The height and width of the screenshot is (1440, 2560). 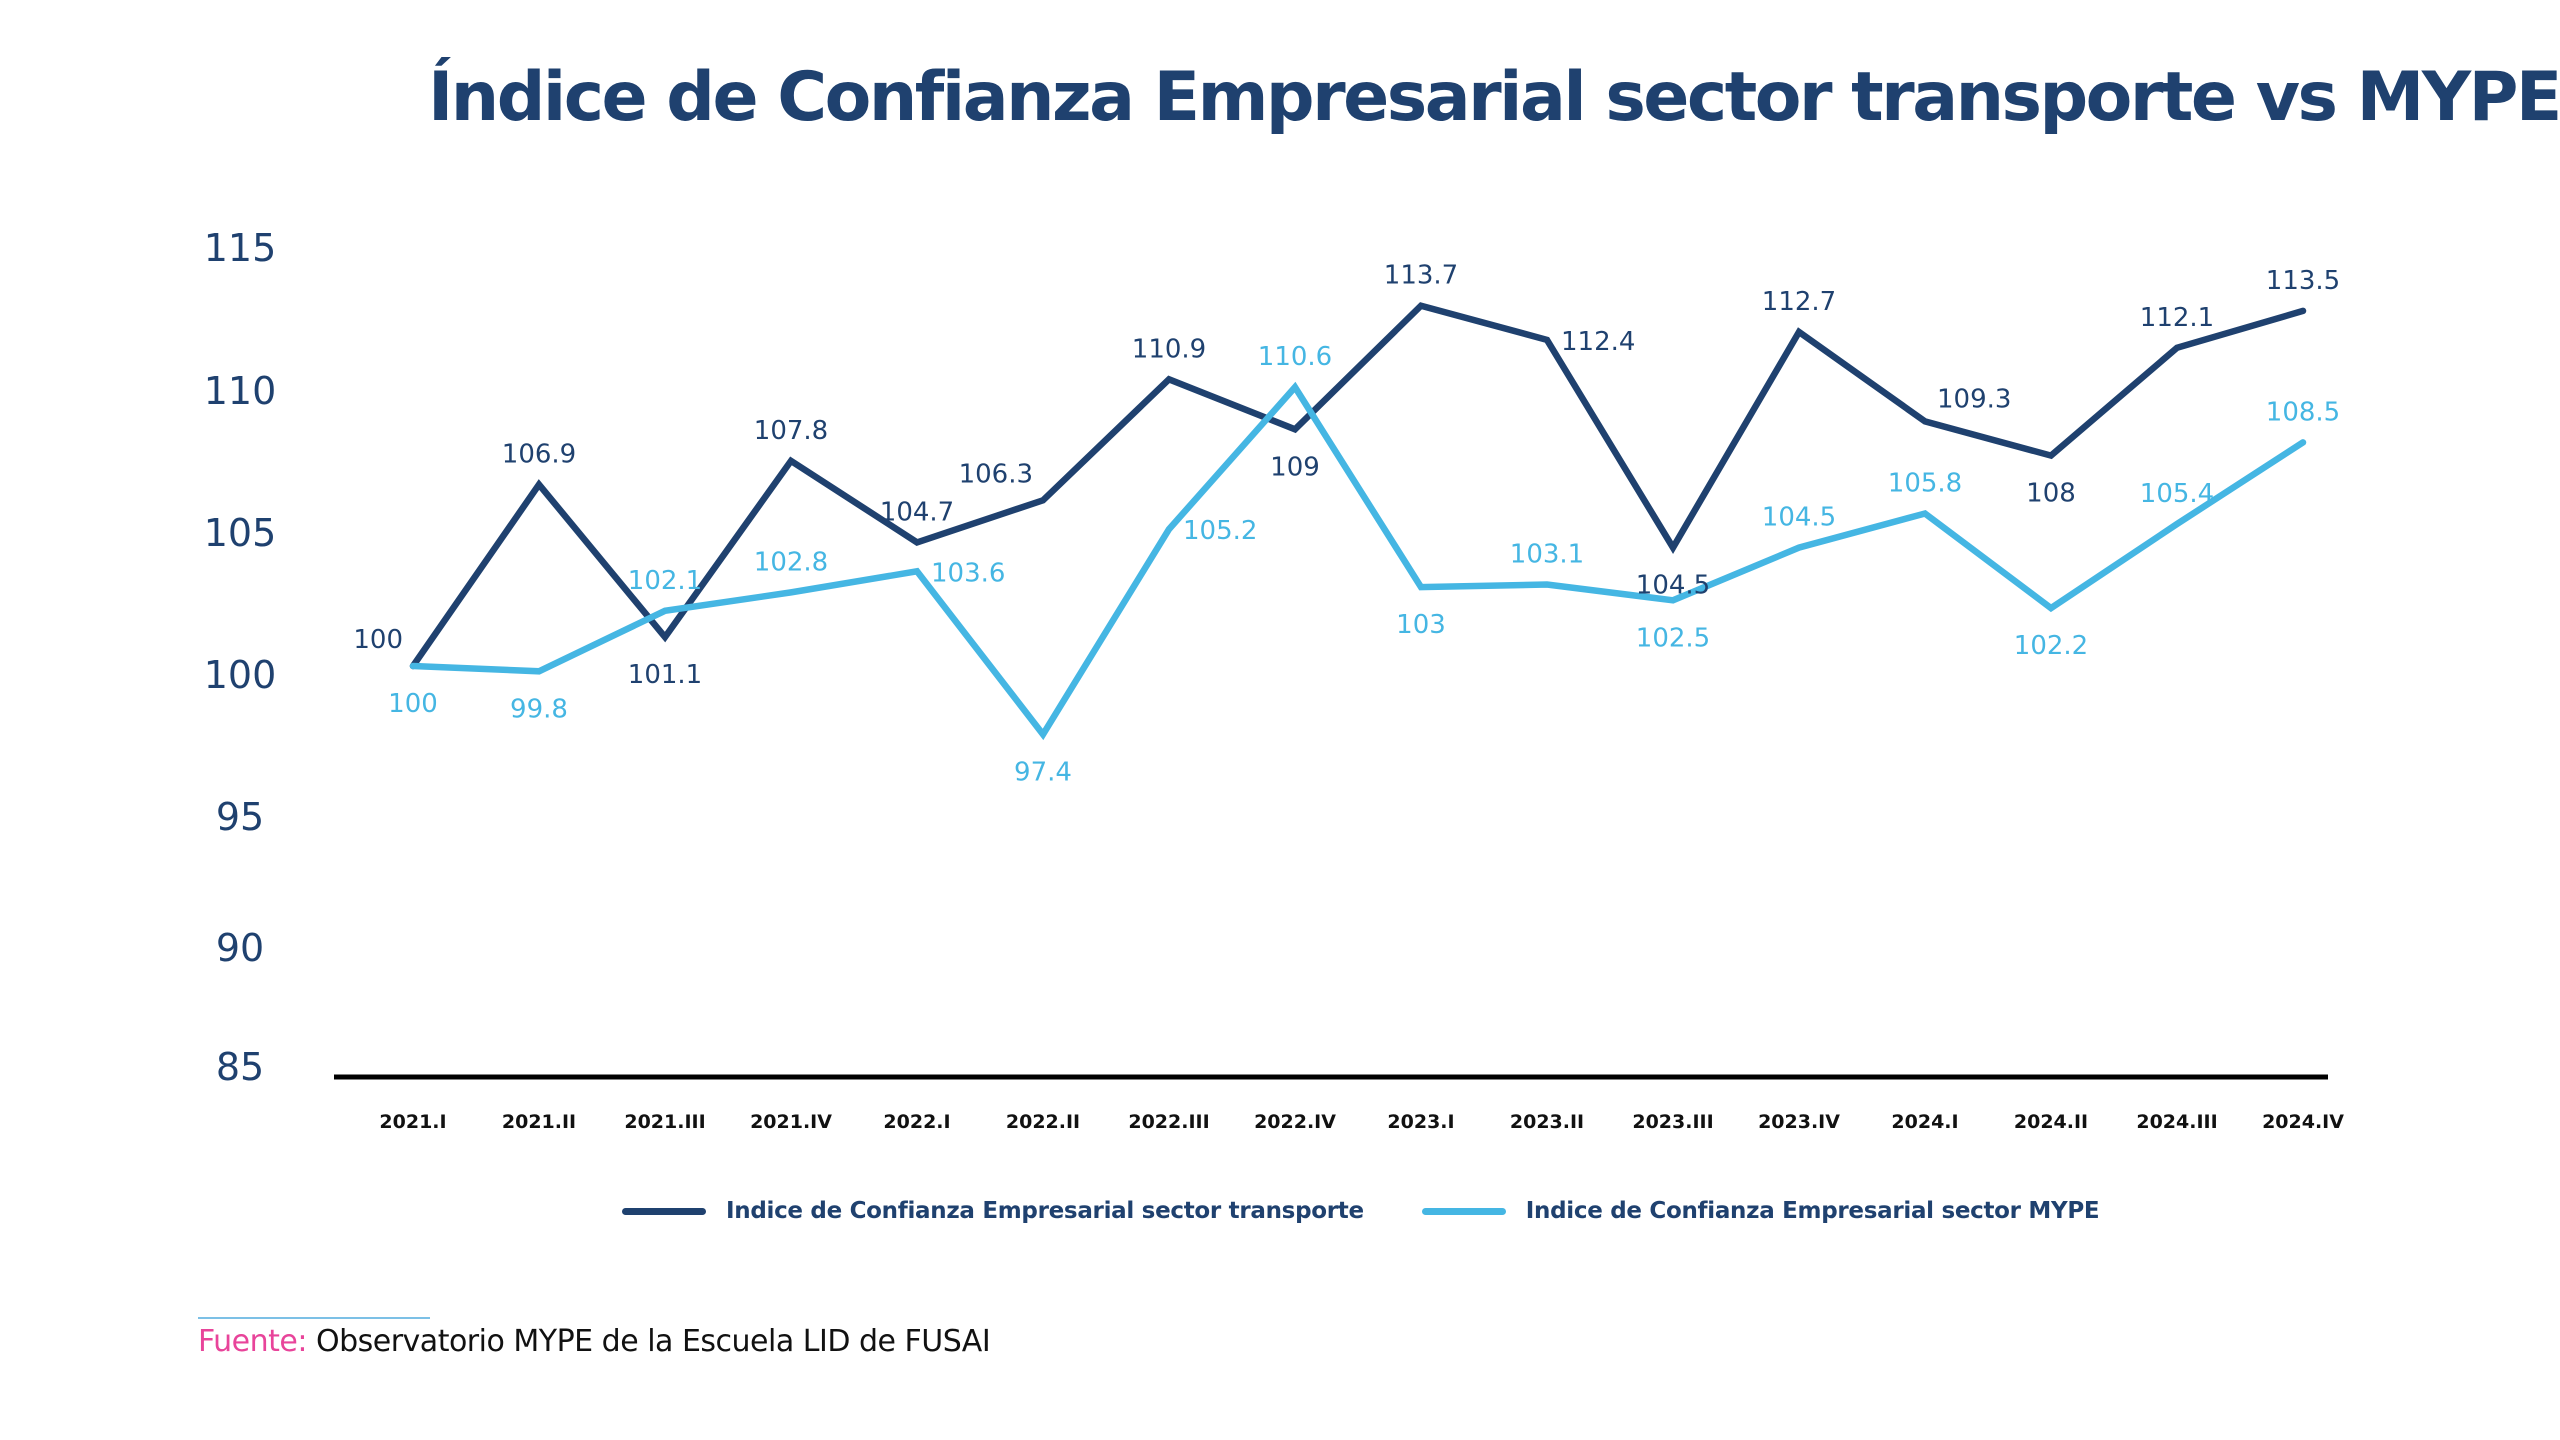 What do you see at coordinates (665, 675) in the screenshot?
I see `data-label: 101.1` at bounding box center [665, 675].